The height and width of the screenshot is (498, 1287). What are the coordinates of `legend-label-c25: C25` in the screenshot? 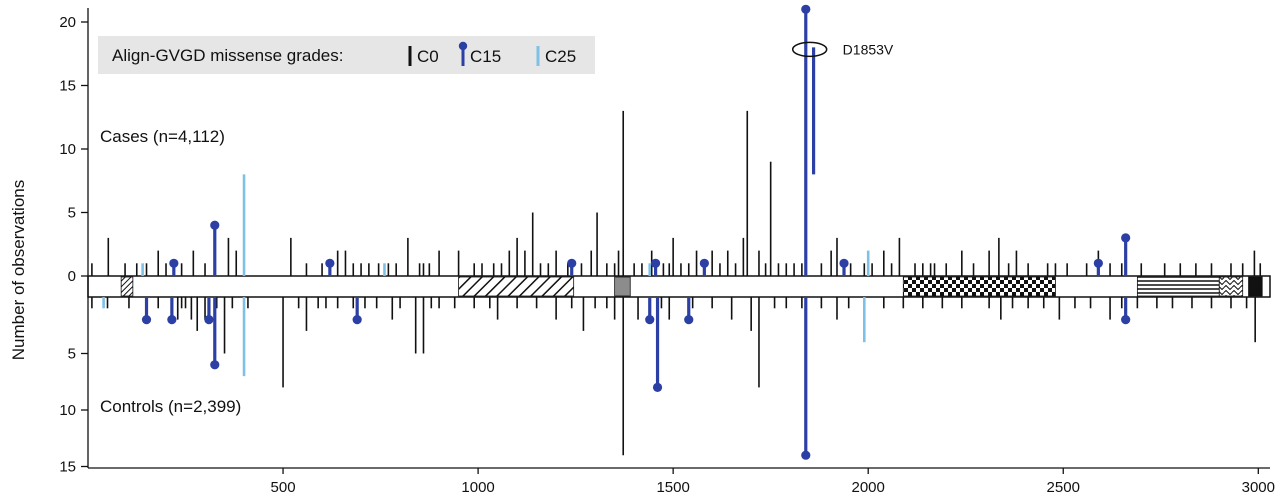 It's located at (560, 56).